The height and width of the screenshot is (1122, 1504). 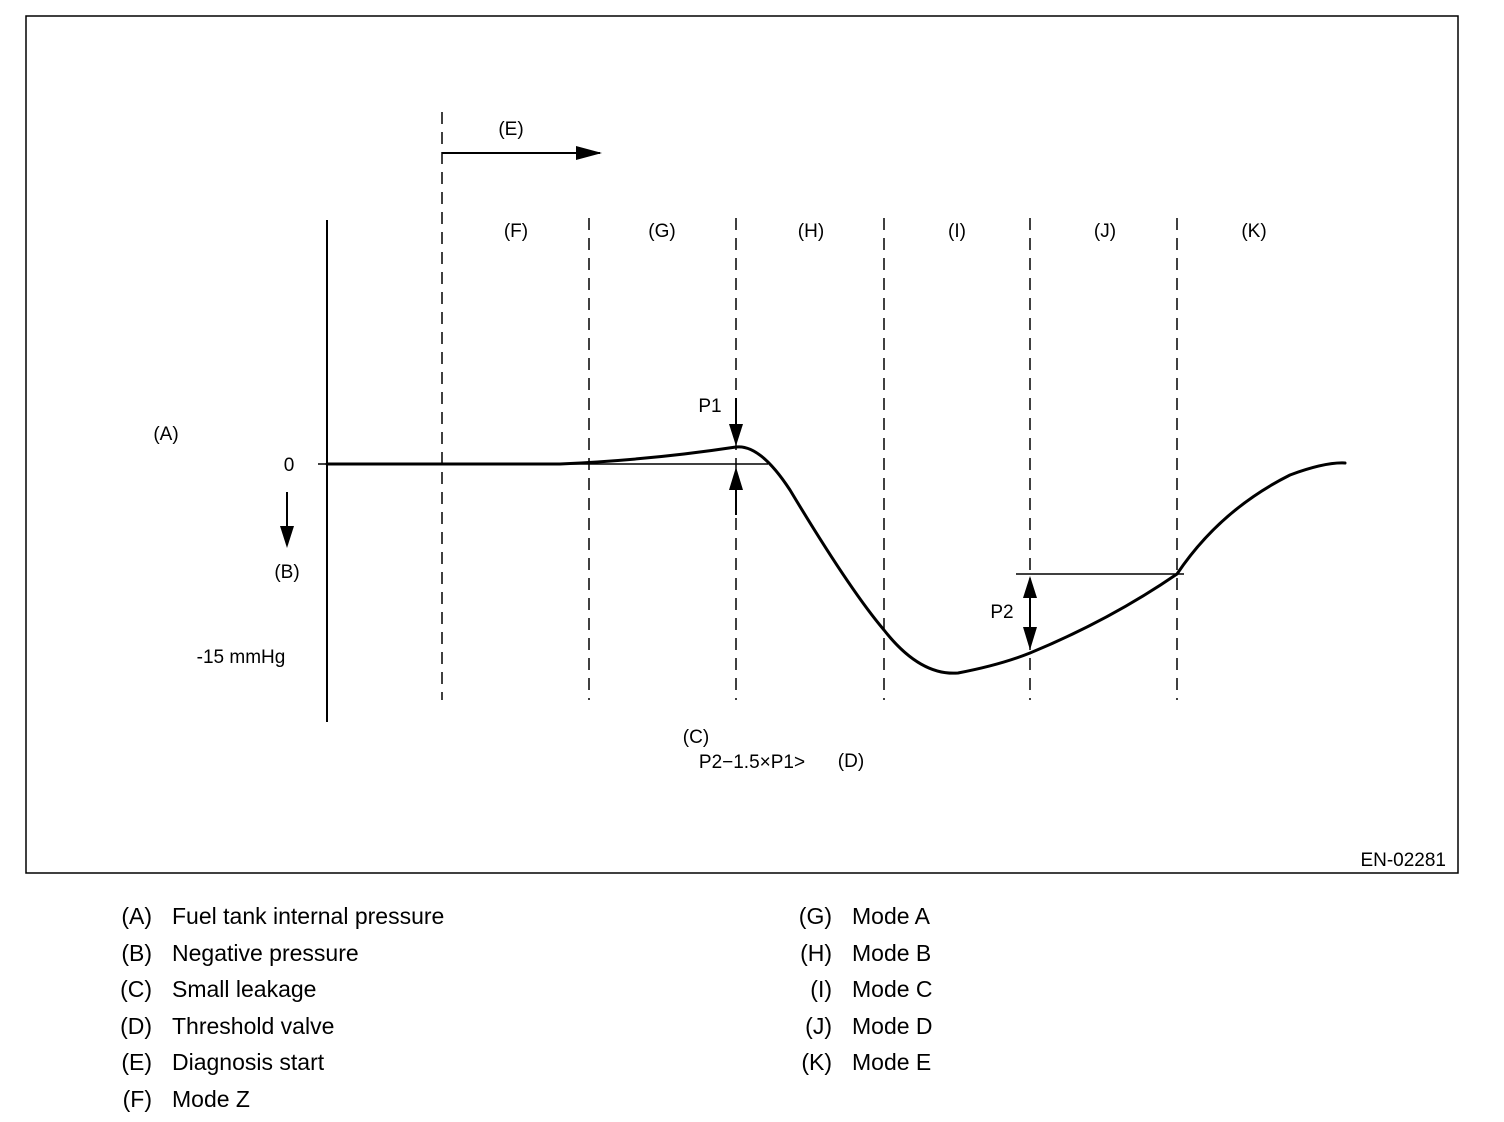 I want to click on legend-item: (K) Mode E, so click(x=856, y=1062).